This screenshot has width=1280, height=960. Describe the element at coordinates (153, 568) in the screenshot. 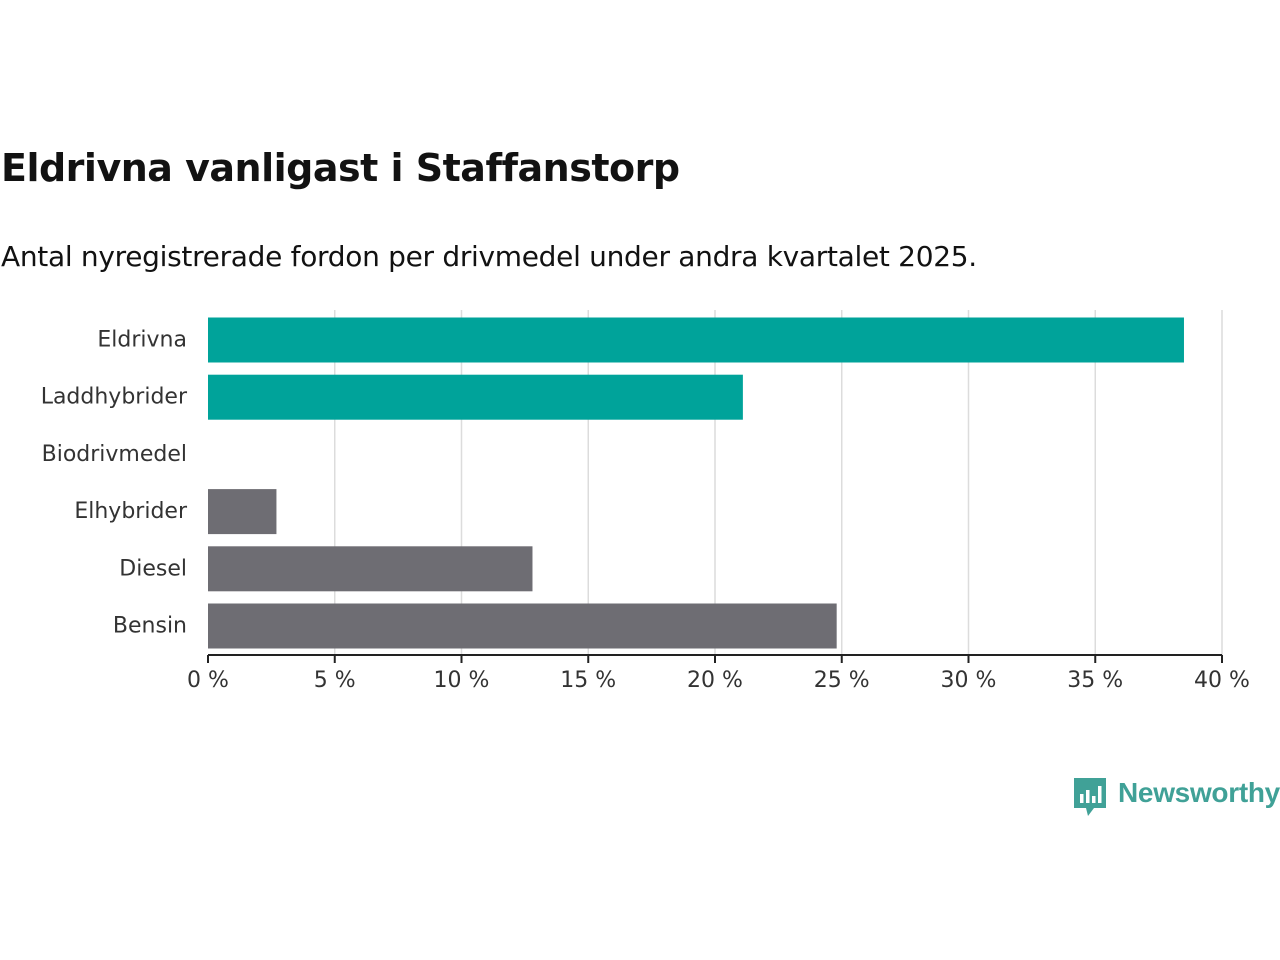

I see `category-label: Diesel` at that location.